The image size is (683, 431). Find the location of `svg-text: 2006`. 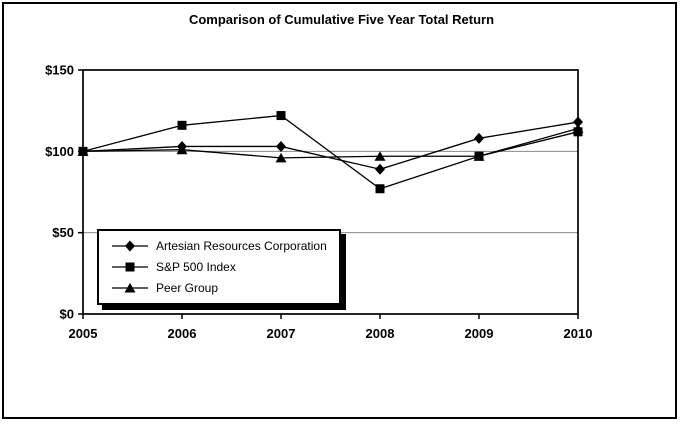

svg-text: 2006 is located at coordinates (182, 333).